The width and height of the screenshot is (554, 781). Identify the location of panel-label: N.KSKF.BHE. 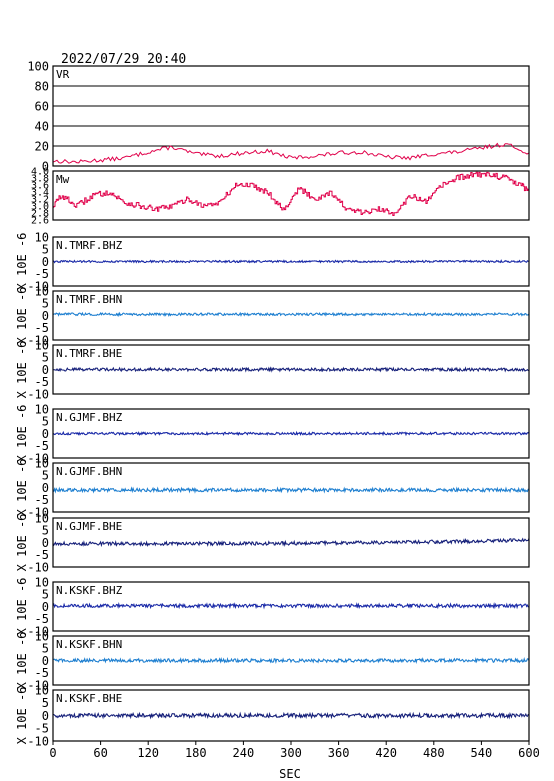
(89, 698).